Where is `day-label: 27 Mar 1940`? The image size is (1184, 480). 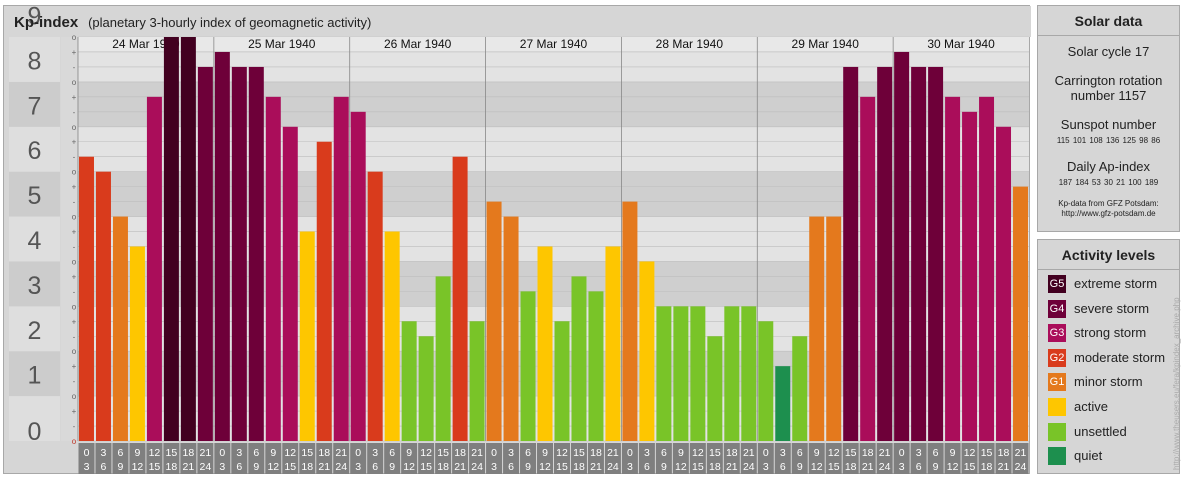 day-label: 27 Mar 1940 is located at coordinates (554, 44).